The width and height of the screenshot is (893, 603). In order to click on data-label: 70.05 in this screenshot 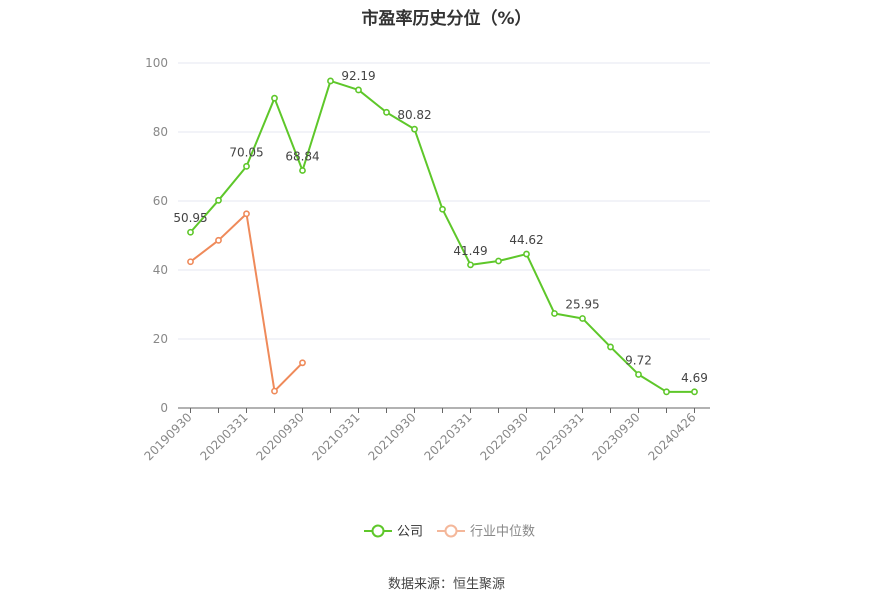, I will do `click(246, 152)`.